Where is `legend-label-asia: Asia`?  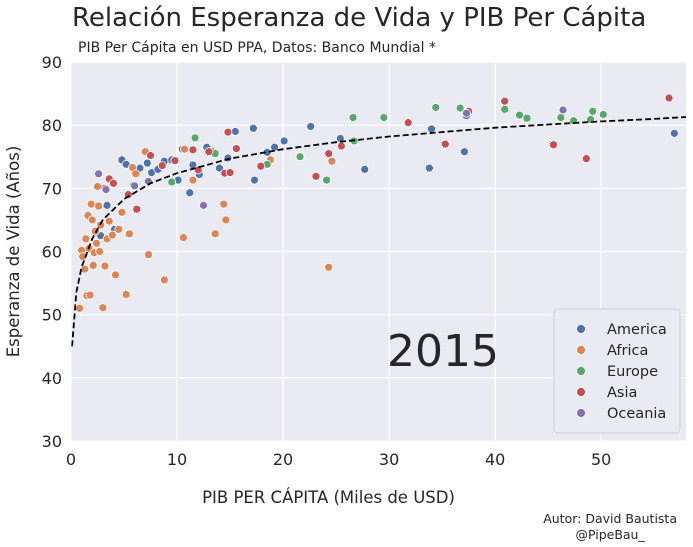 legend-label-asia: Asia is located at coordinates (622, 393).